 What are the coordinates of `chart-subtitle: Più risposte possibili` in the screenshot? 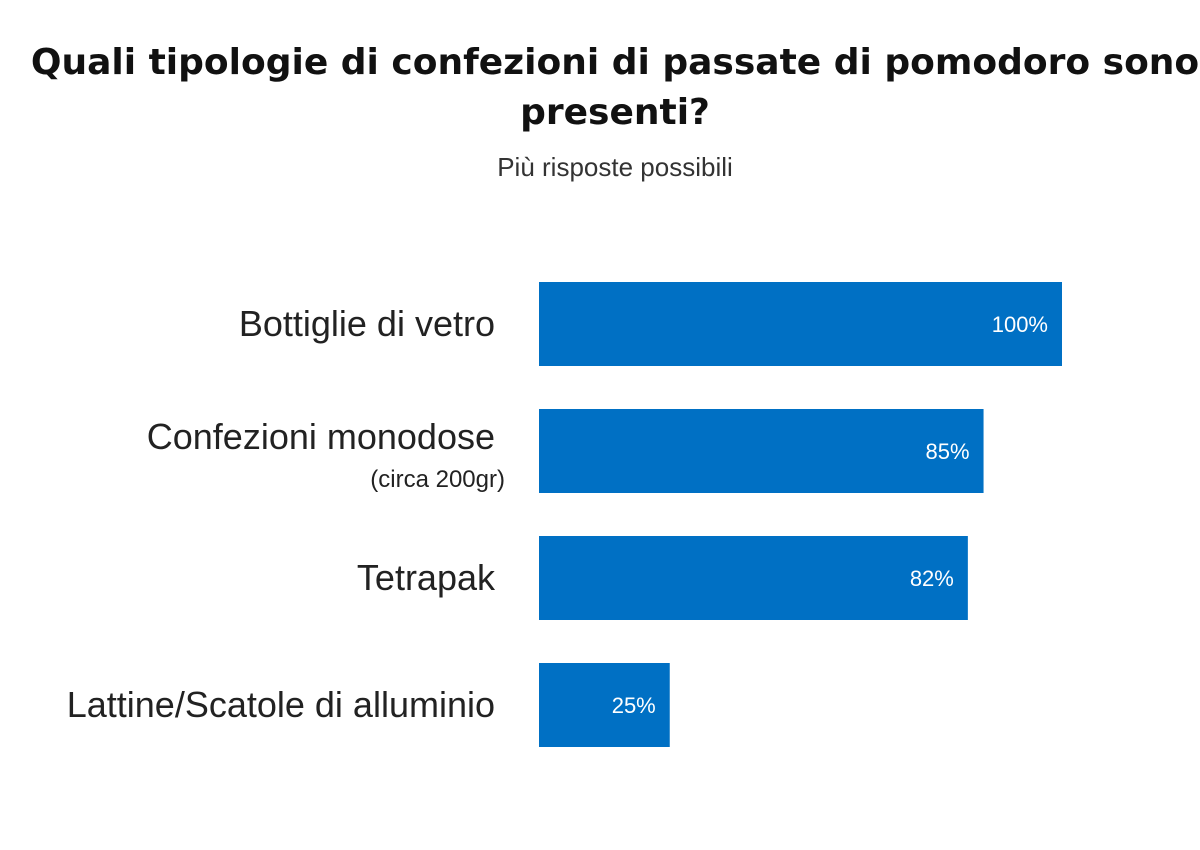 It's located at (615, 167).